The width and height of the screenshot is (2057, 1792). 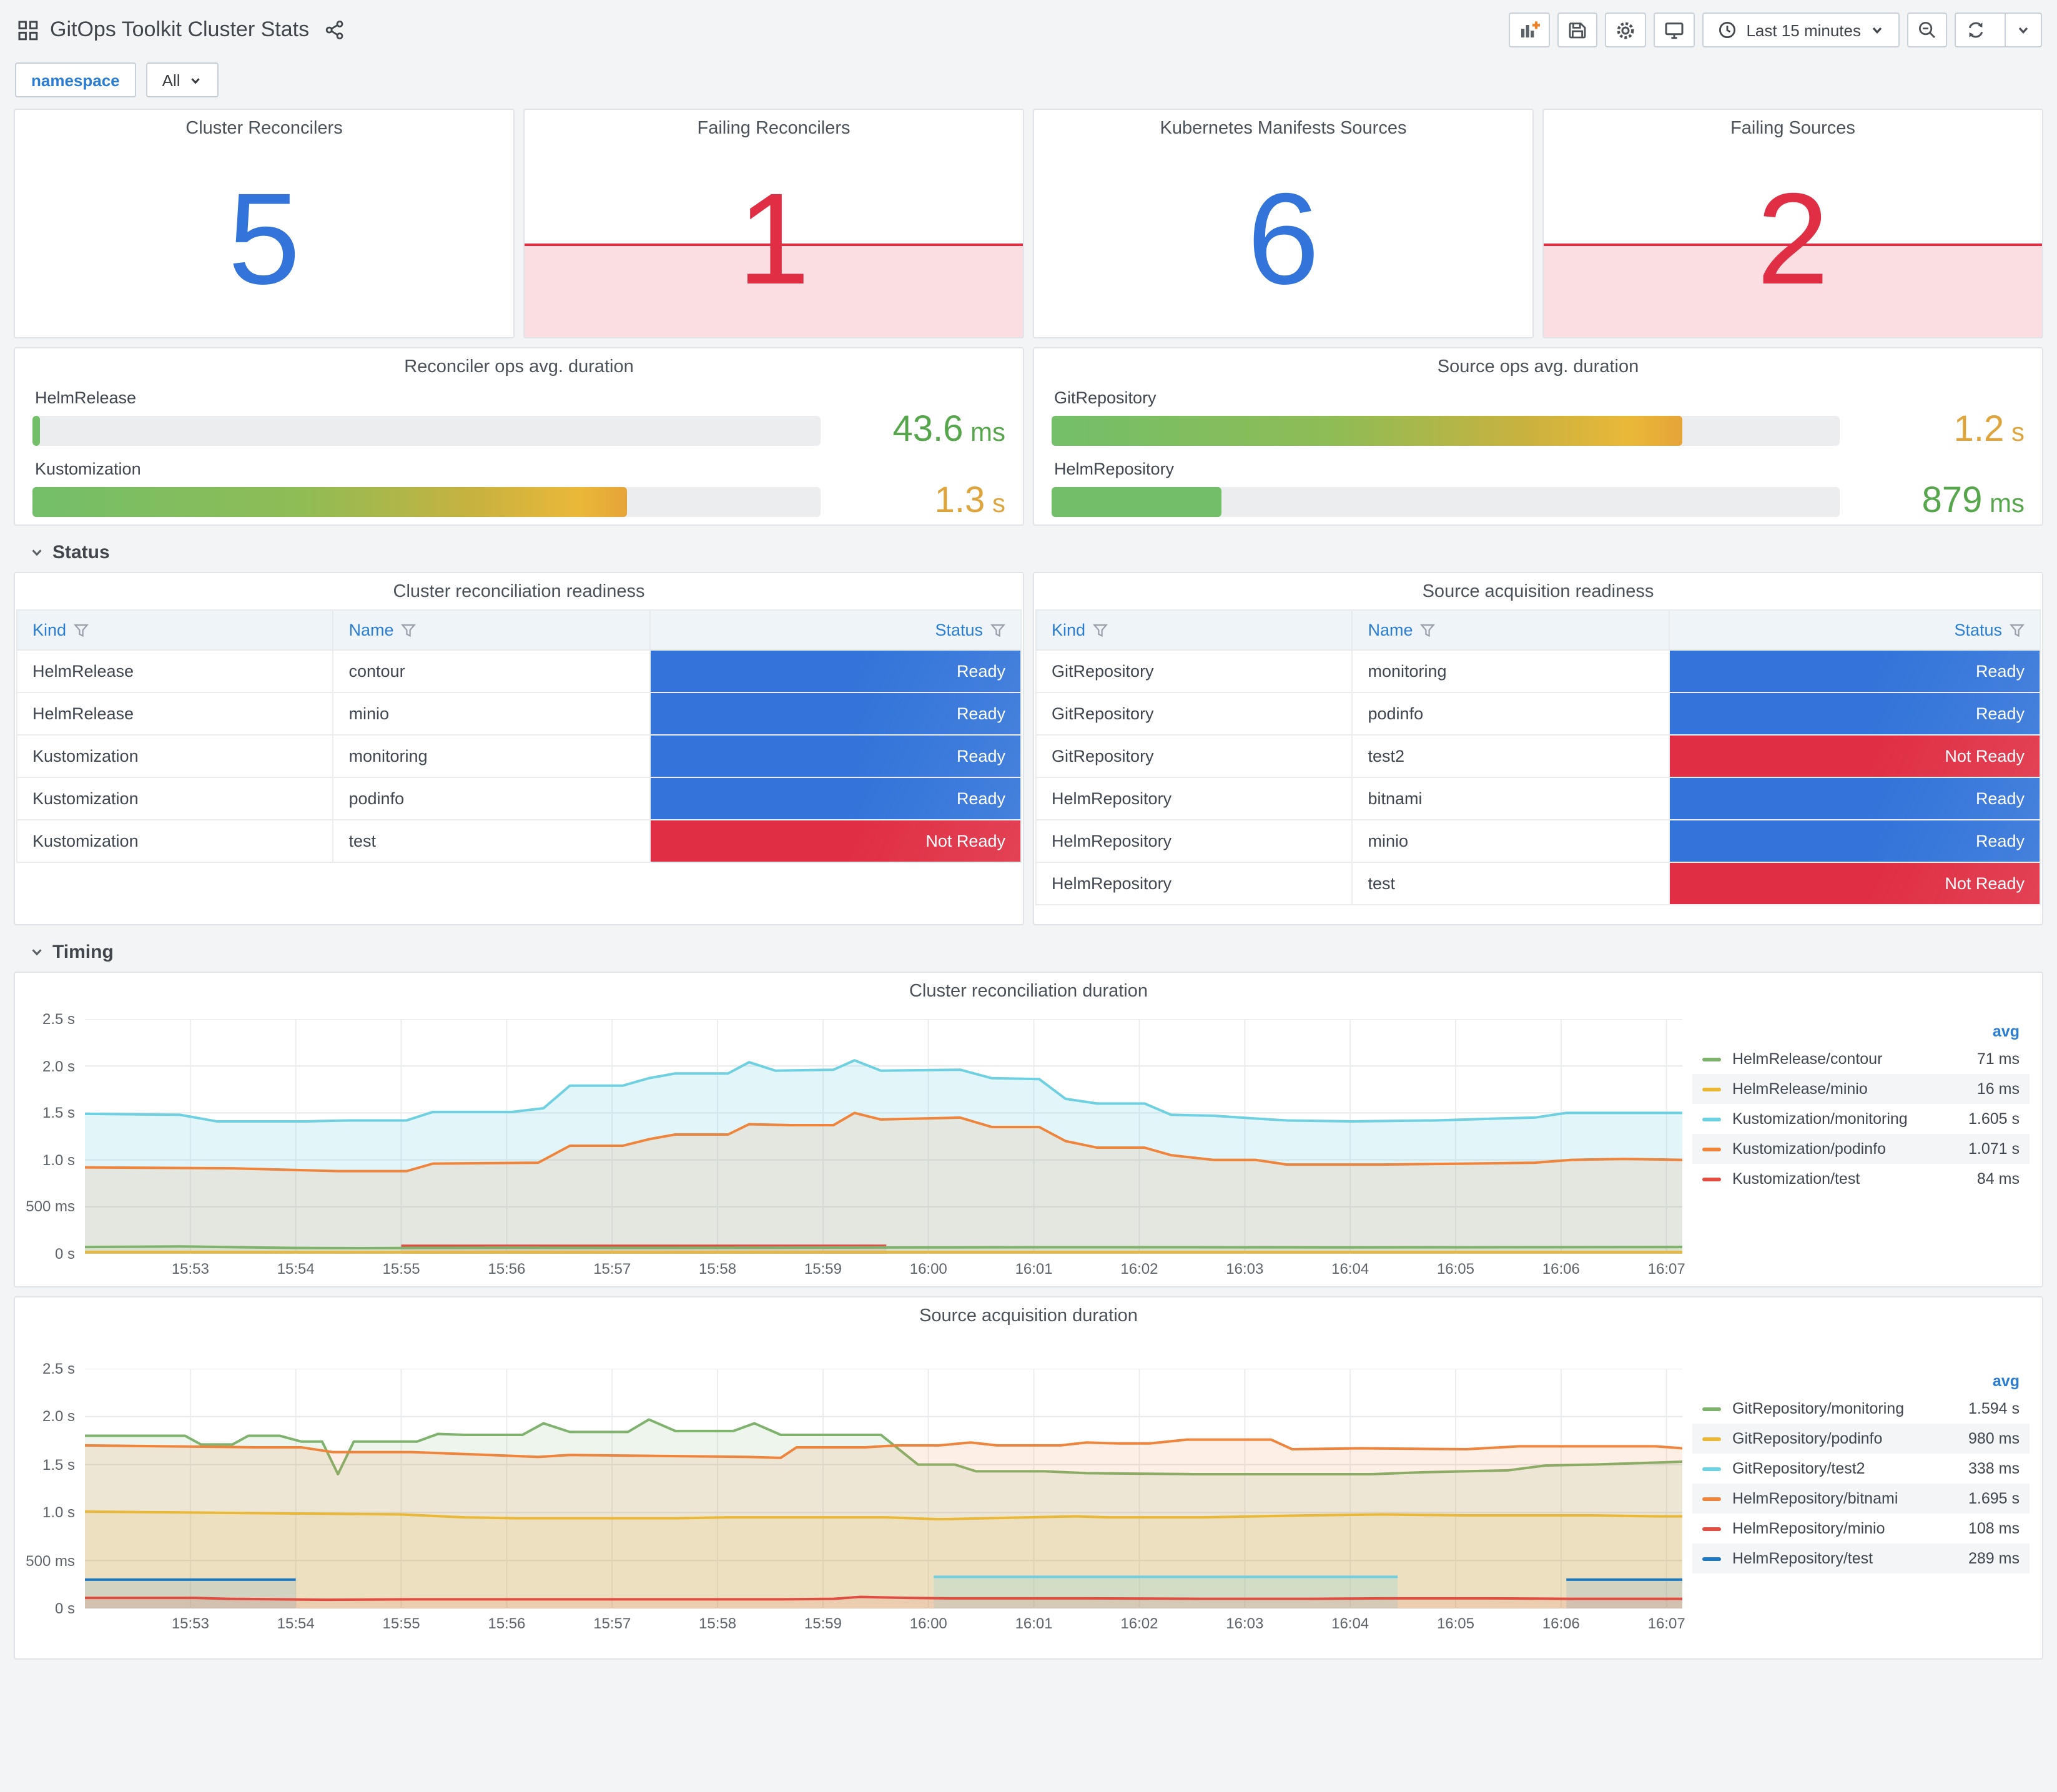 What do you see at coordinates (1028, 544) in the screenshot?
I see `section-status: Status` at bounding box center [1028, 544].